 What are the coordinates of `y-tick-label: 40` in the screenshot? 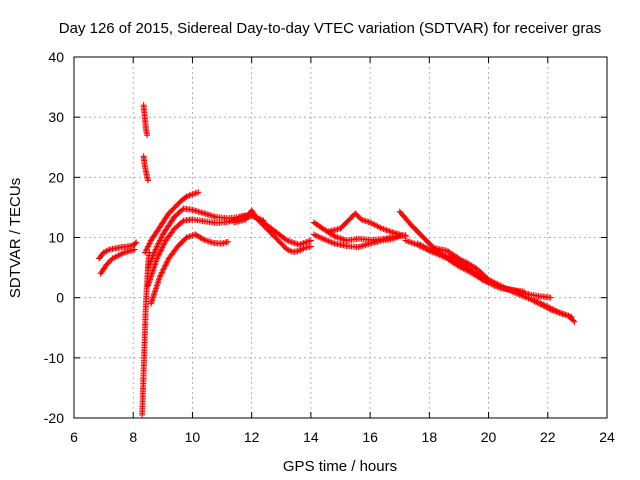 It's located at (56, 57).